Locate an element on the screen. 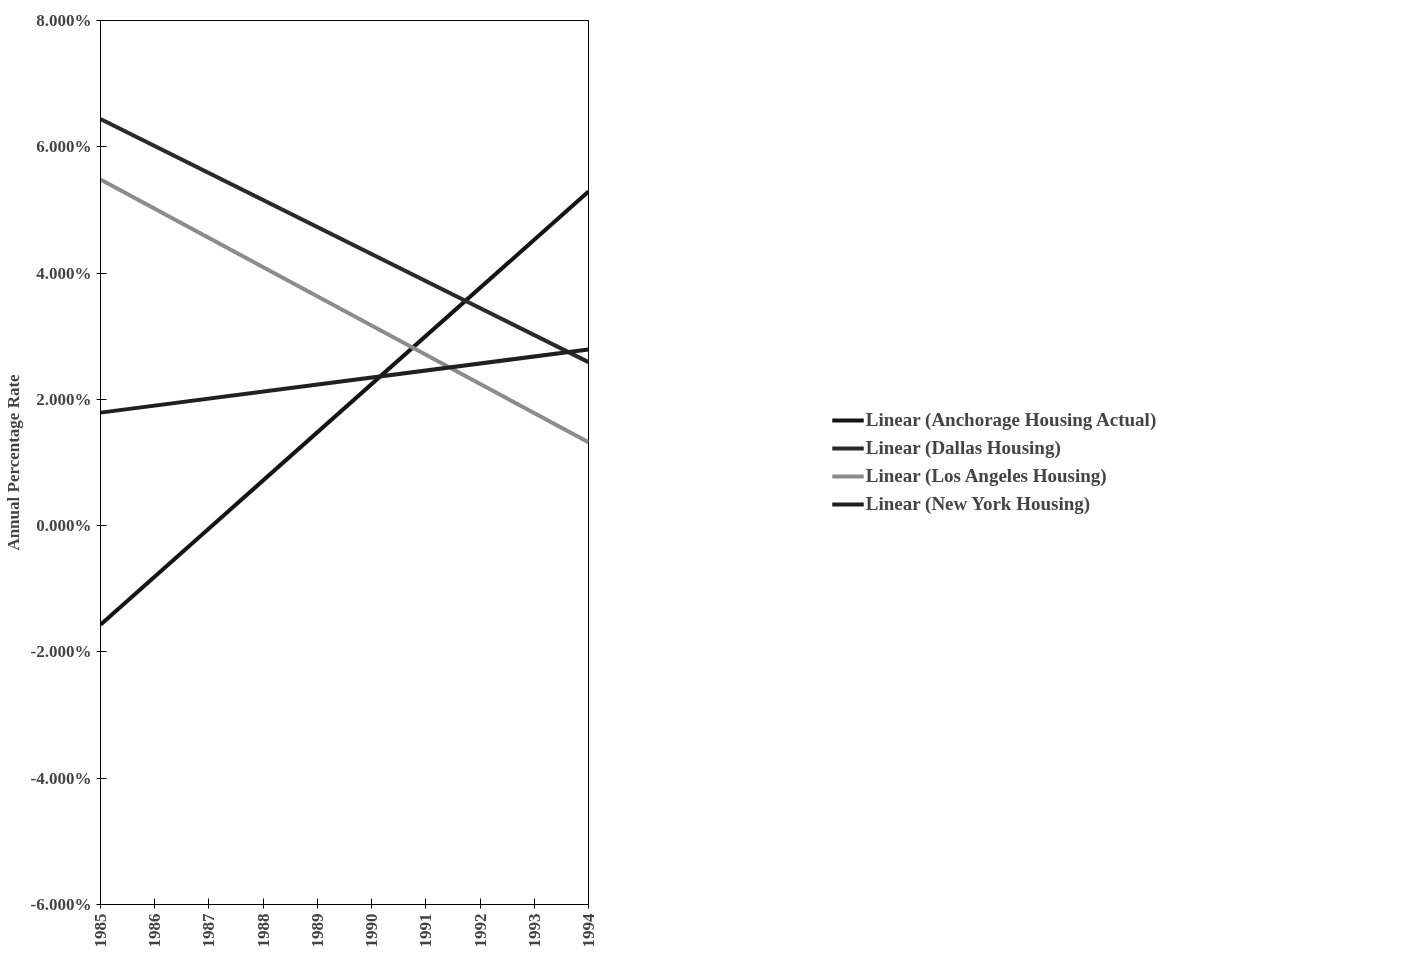  y-tick-label: 6.000% is located at coordinates (64, 147).